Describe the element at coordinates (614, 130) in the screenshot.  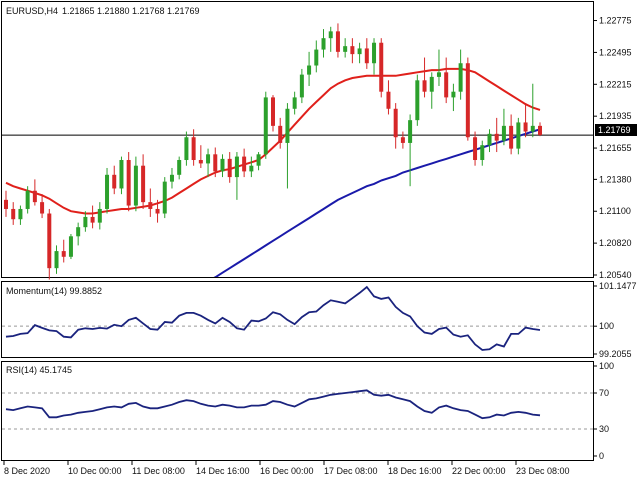
I see `current-price-label: 1.21769` at that location.